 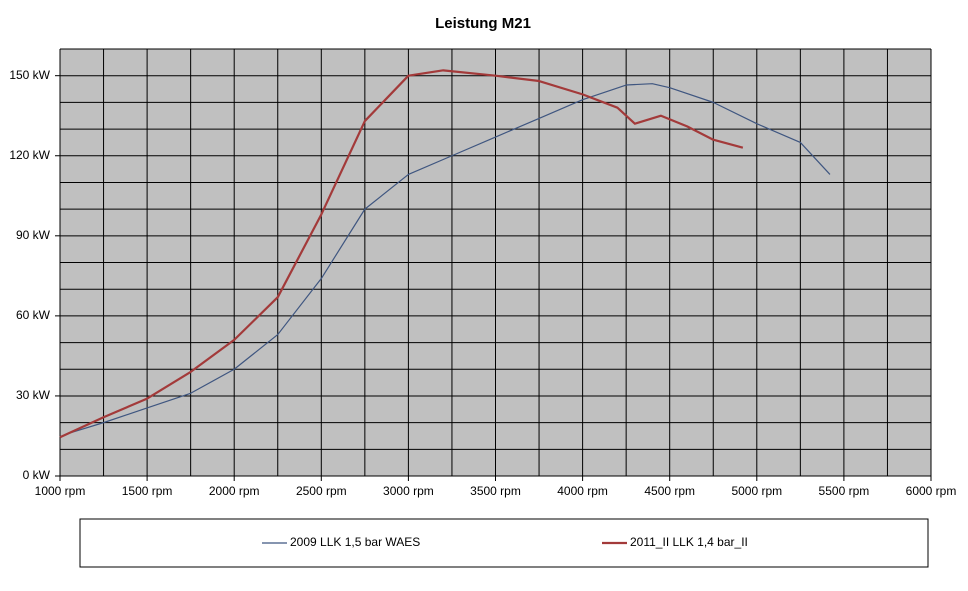 What do you see at coordinates (33, 395) in the screenshot?
I see `y-tick-label: 30 kW` at bounding box center [33, 395].